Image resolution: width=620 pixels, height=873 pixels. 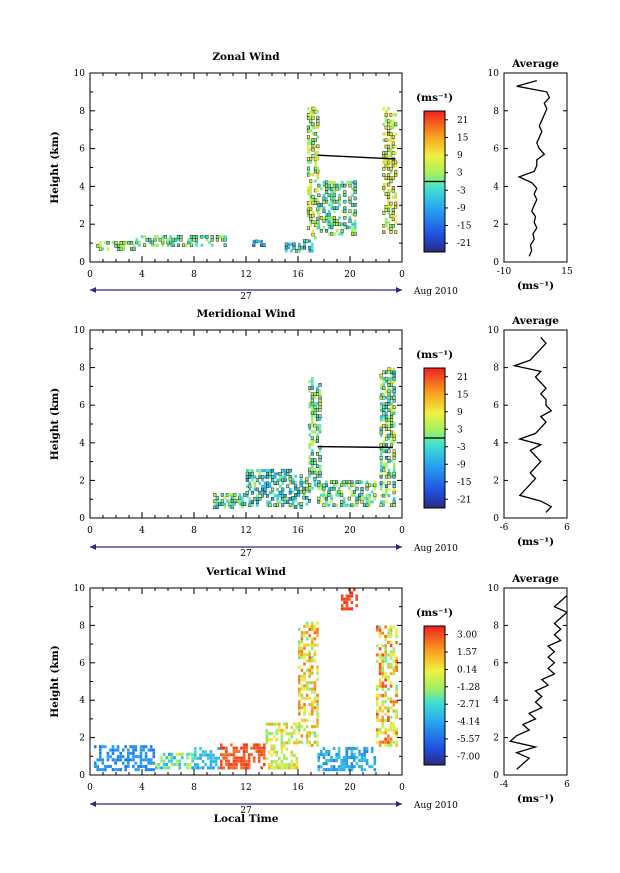 What do you see at coordinates (535, 286) in the screenshot?
I see `profile-x-label: (ms⁻¹)` at bounding box center [535, 286].